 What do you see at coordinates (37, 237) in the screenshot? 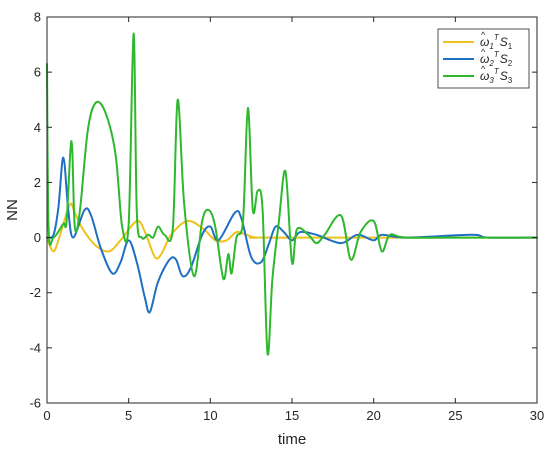
I see `y-tick-label: 0` at bounding box center [37, 237].